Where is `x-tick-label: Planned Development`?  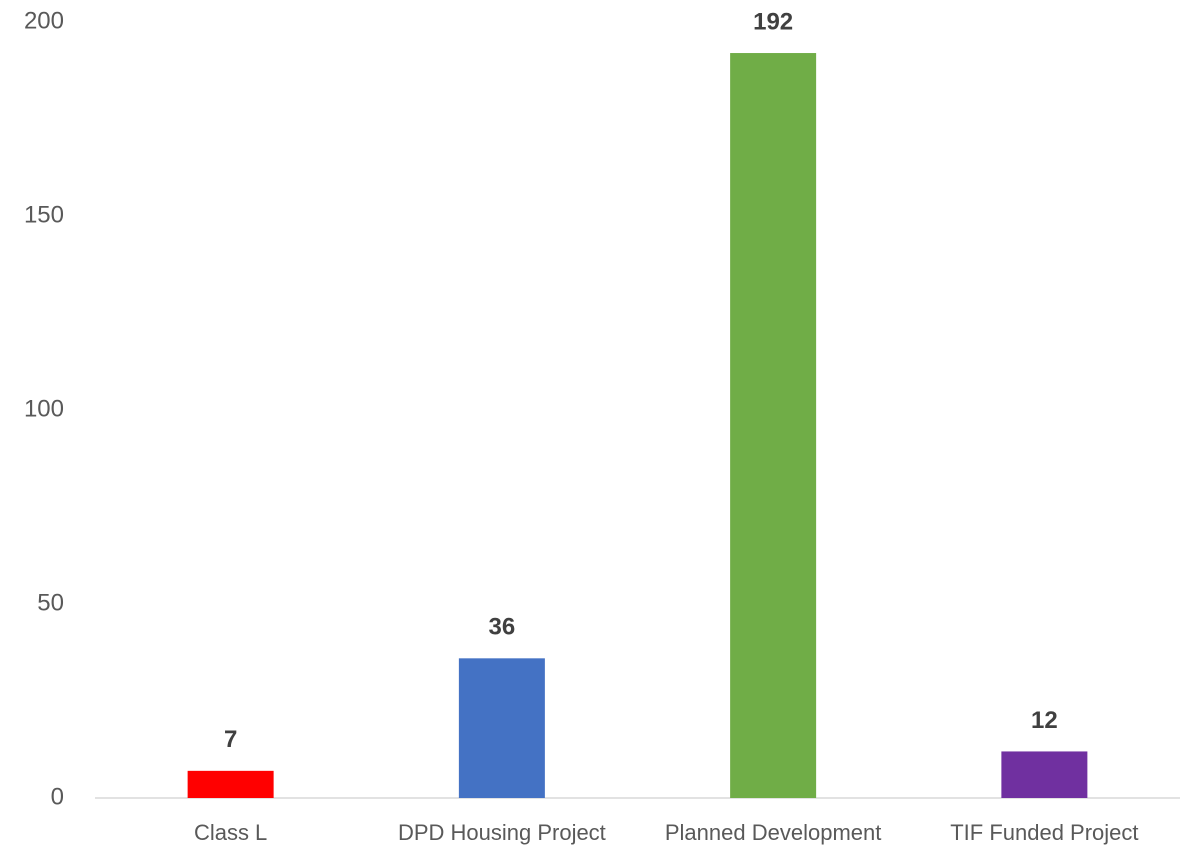
x-tick-label: Planned Development is located at coordinates (773, 832).